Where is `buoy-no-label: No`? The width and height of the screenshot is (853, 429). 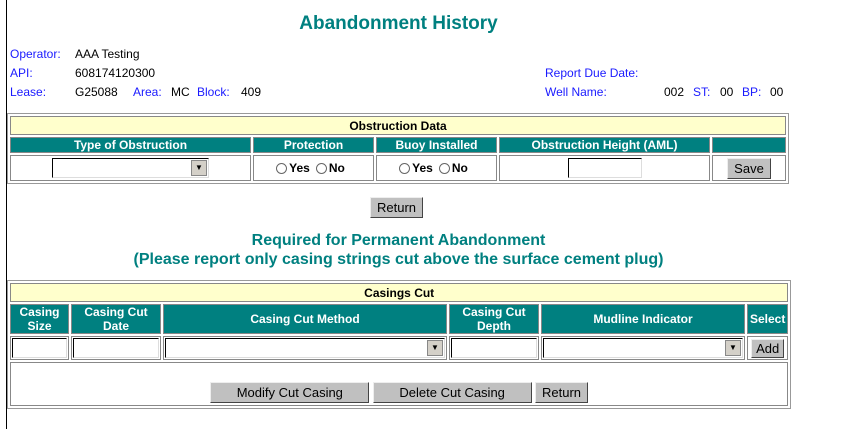 buoy-no-label: No is located at coordinates (459, 168).